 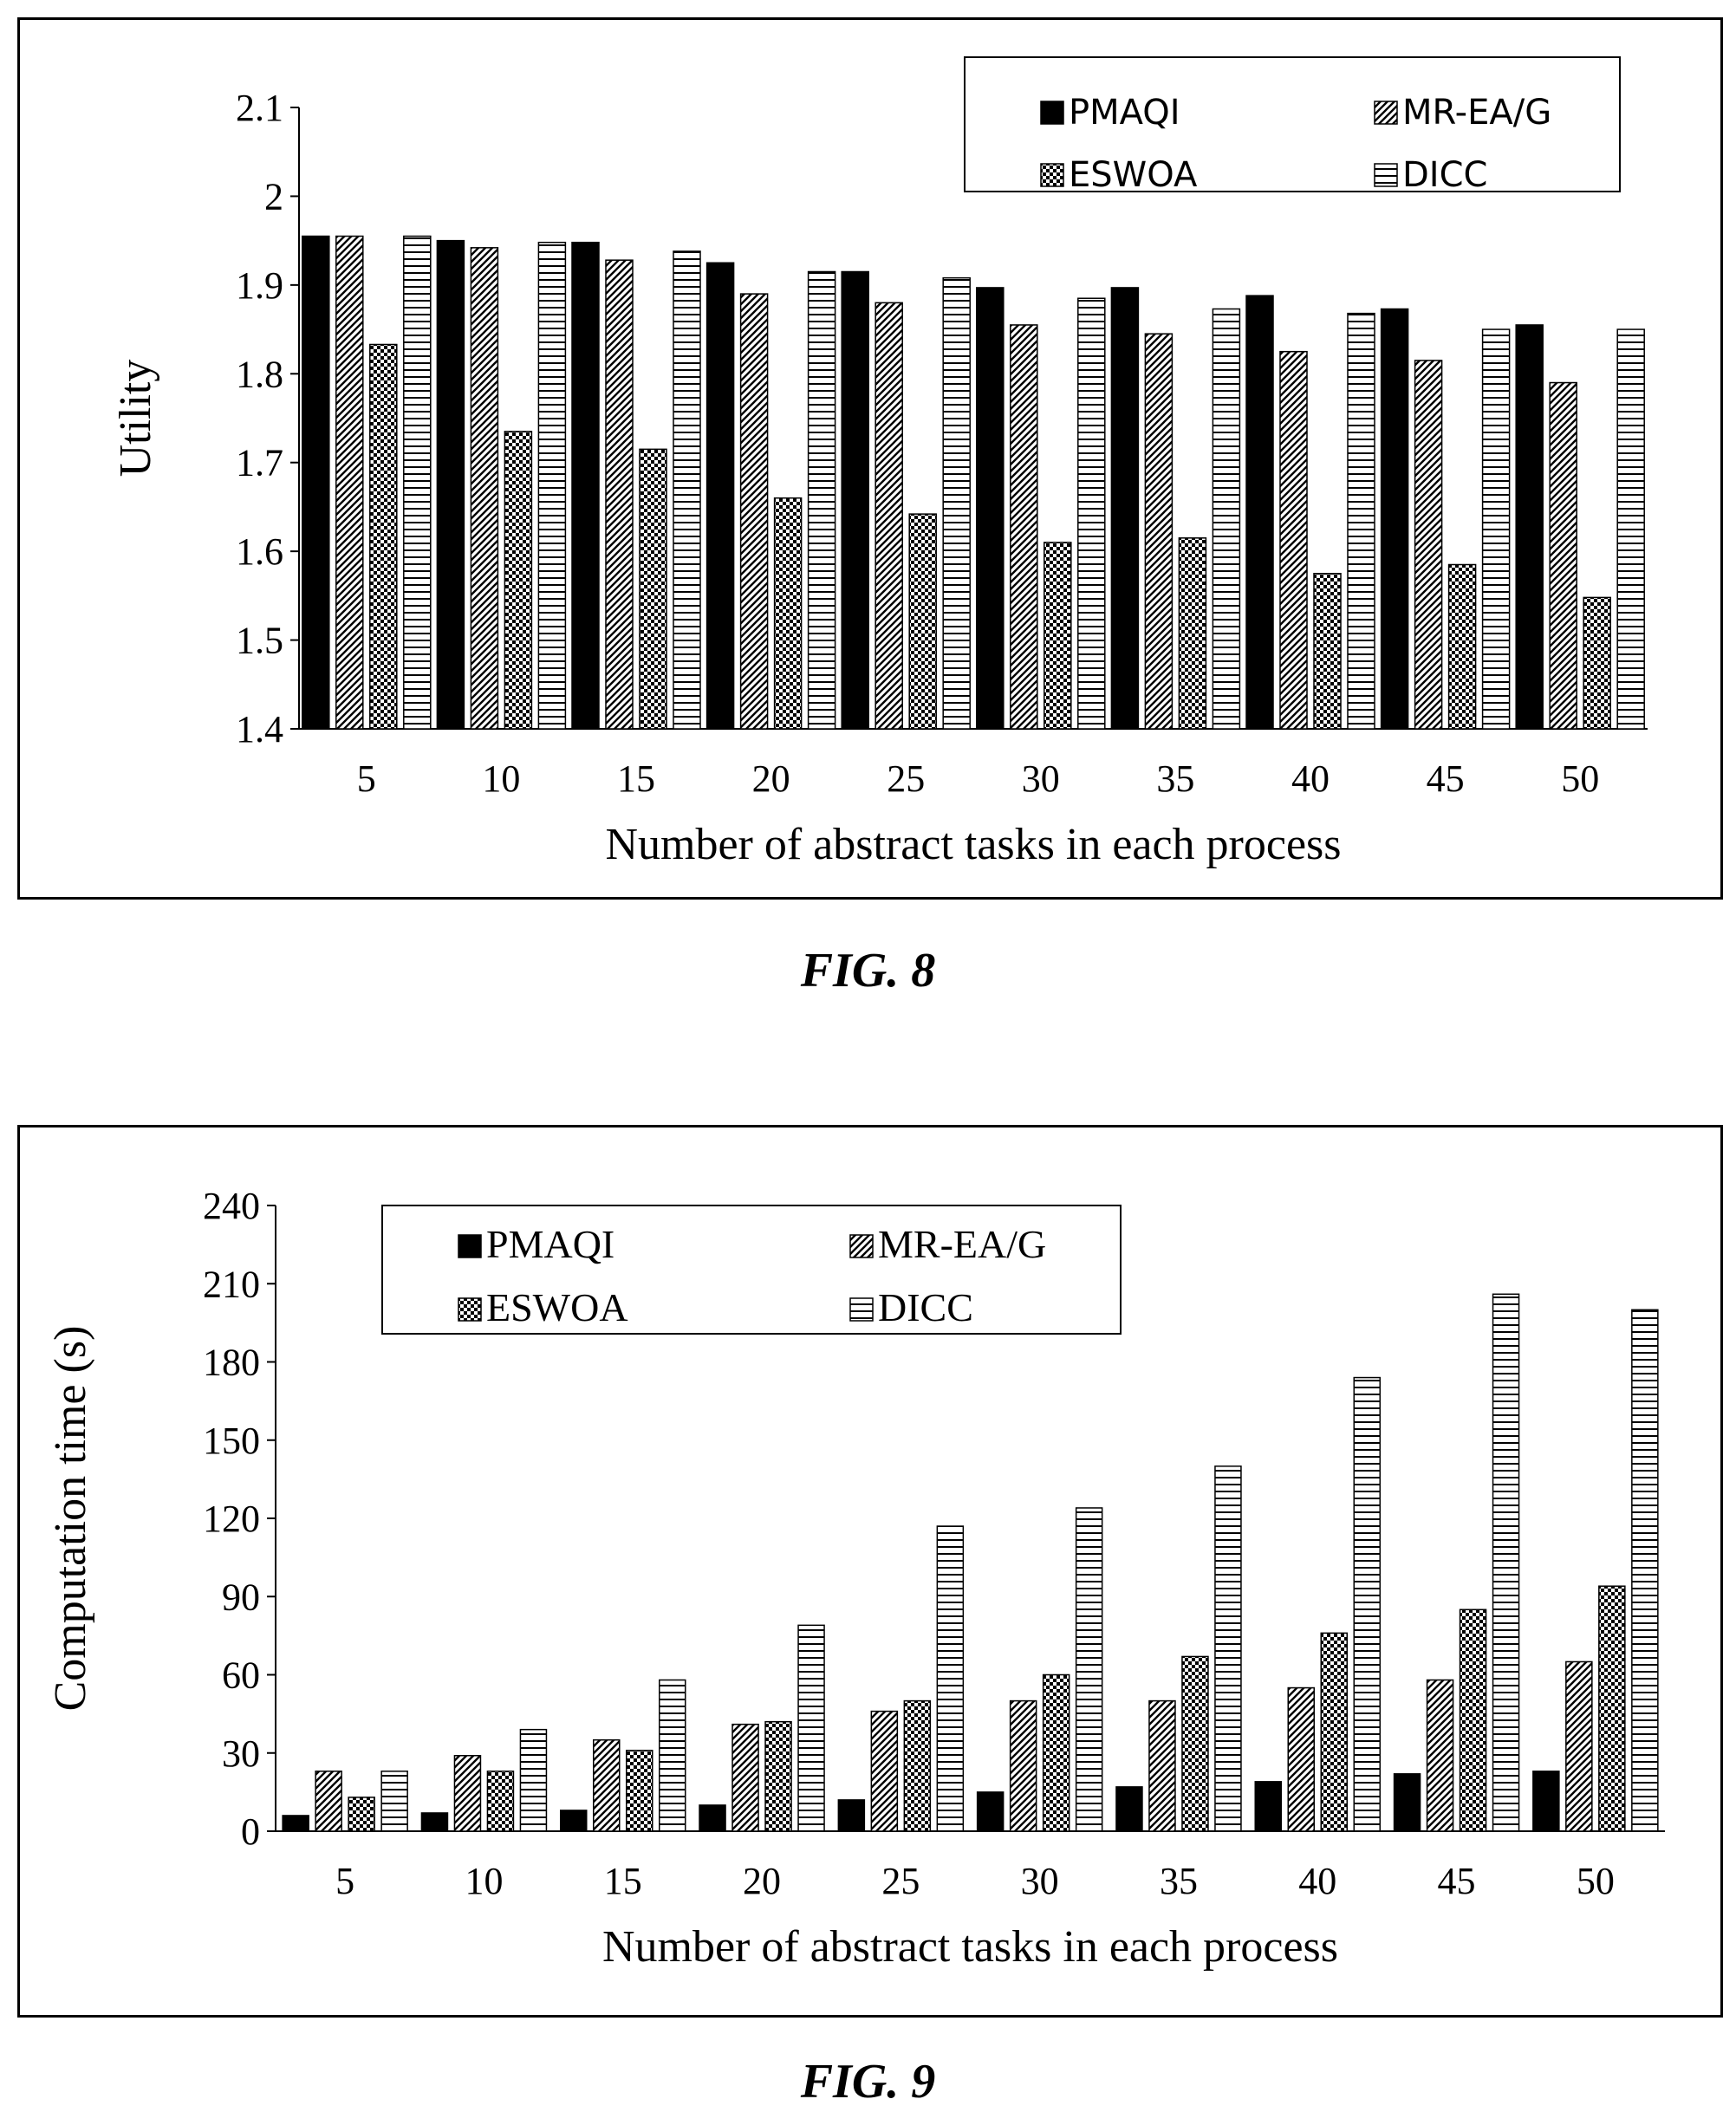 I want to click on fig9-x-tick-label: 45, so click(x=1457, y=1881).